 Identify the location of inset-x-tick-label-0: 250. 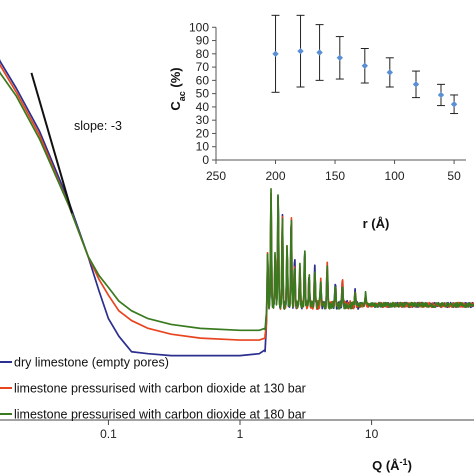
(216, 176).